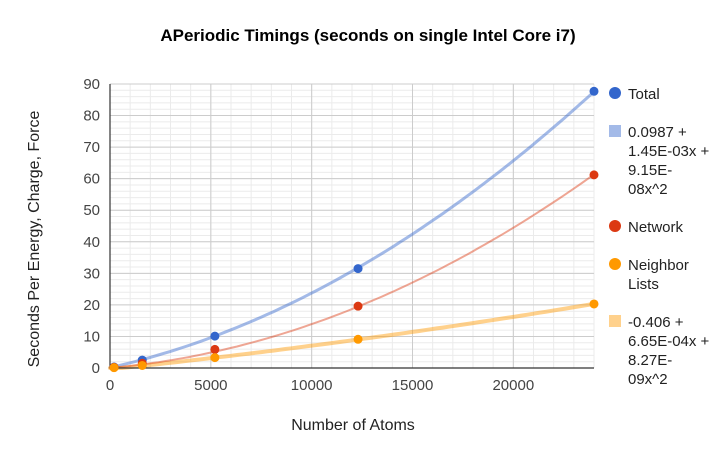  I want to click on legend-label: Total, so click(644, 94).